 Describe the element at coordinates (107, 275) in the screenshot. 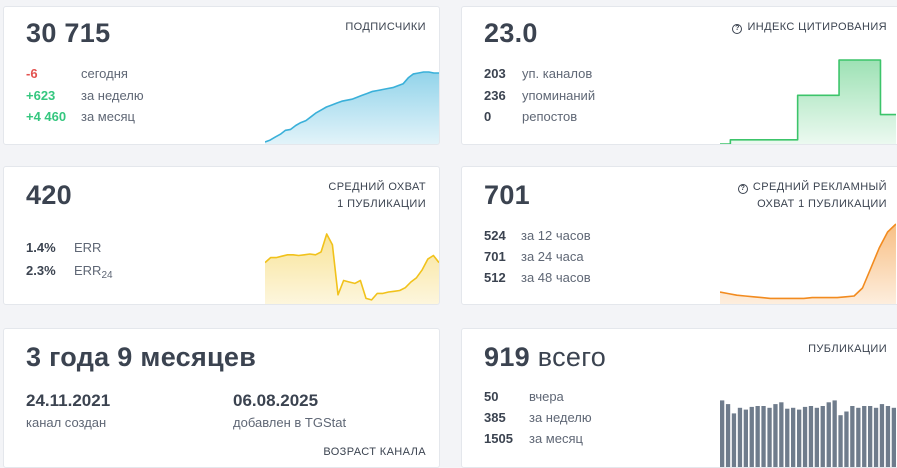

I see `err24-subscript: 24` at that location.